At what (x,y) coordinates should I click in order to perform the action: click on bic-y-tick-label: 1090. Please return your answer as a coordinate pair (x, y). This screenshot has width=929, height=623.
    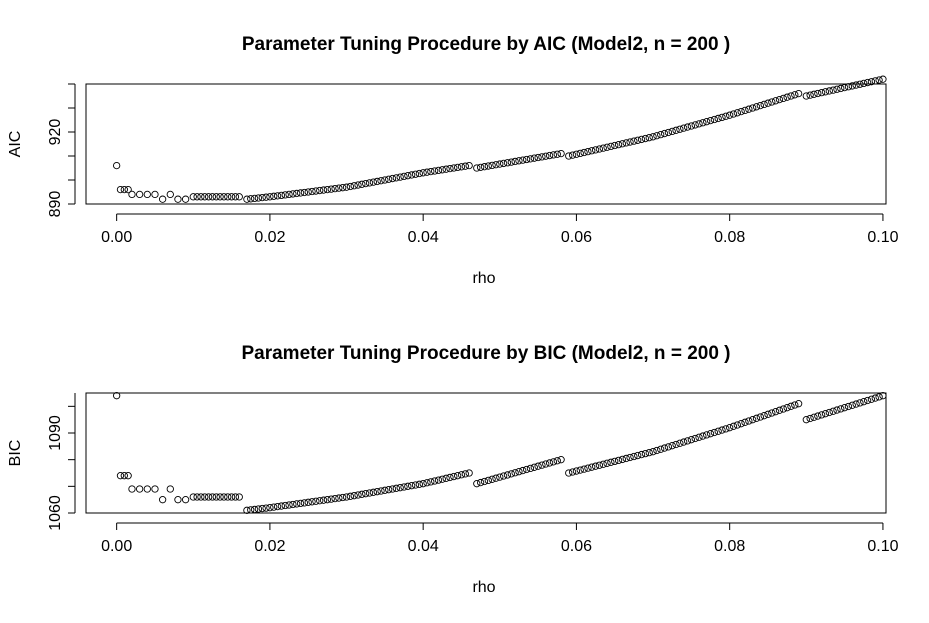
    Looking at the image, I should click on (55, 433).